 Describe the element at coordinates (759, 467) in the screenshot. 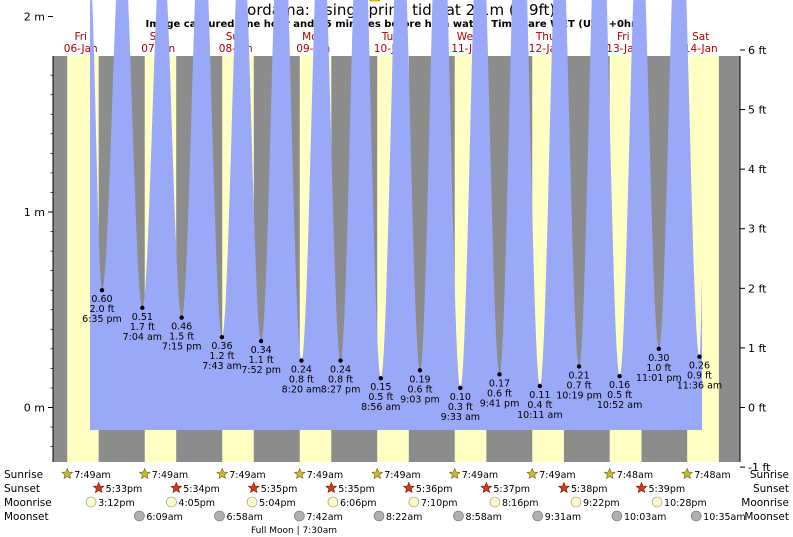

I see `right-tick-label: -1 ft` at that location.